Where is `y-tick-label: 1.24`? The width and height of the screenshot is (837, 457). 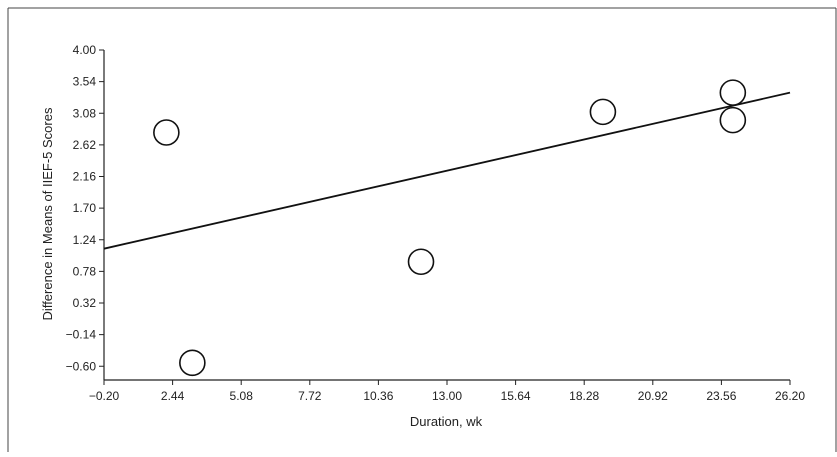
y-tick-label: 1.24 is located at coordinates (85, 240).